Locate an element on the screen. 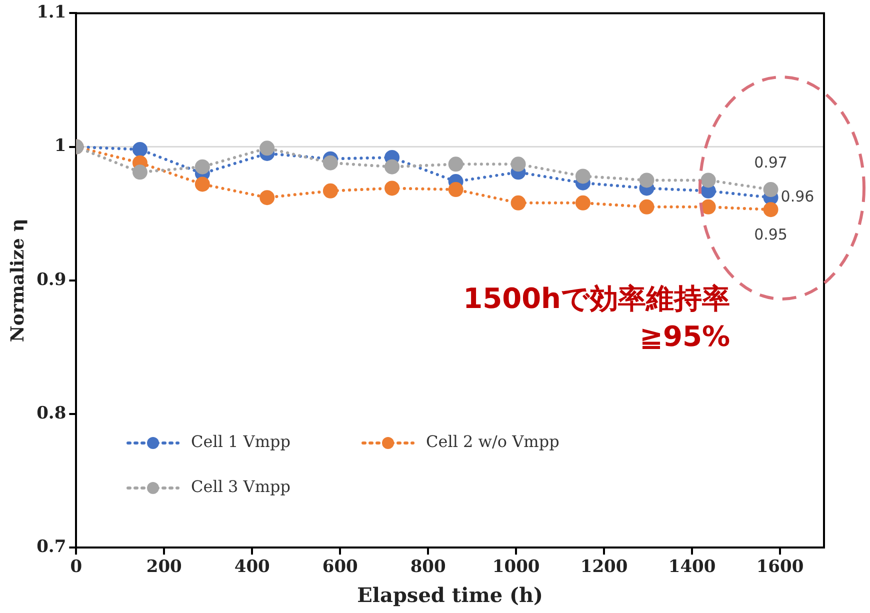  y-tick-label: 1 is located at coordinates (60, 146).